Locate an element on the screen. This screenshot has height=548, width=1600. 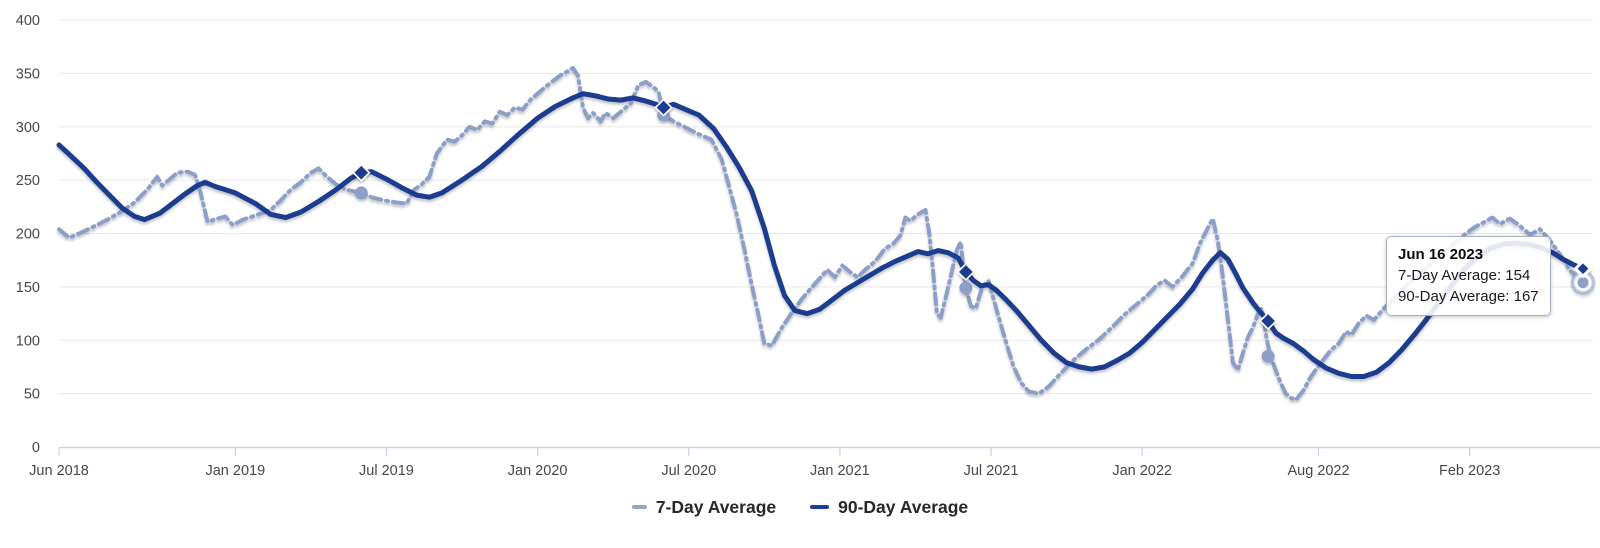
x-axis is located at coordinates (829, 451).